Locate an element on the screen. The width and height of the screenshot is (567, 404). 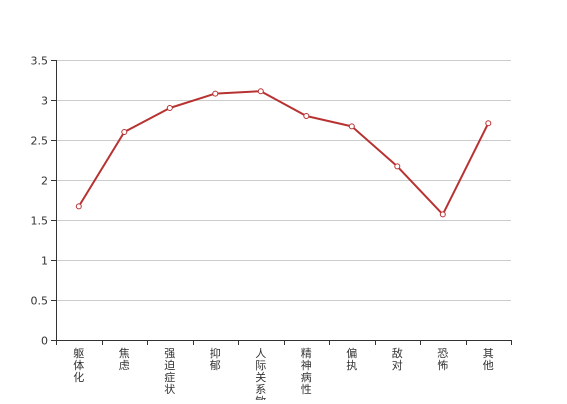
y-tick-label: 1.5 is located at coordinates (40, 221).